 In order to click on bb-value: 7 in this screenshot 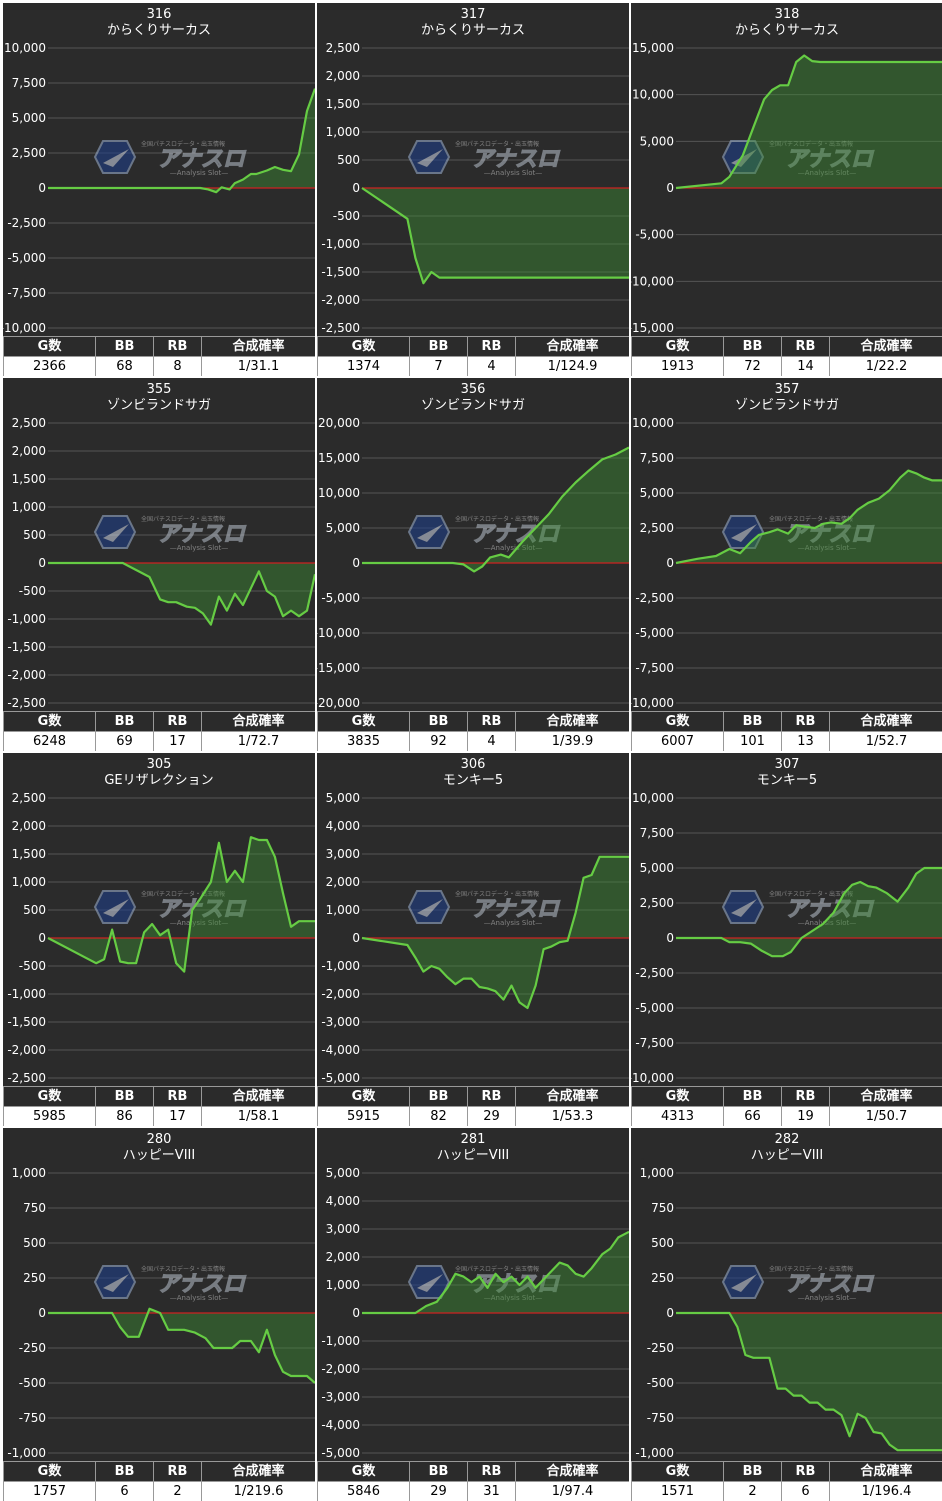, I will do `click(439, 367)`.